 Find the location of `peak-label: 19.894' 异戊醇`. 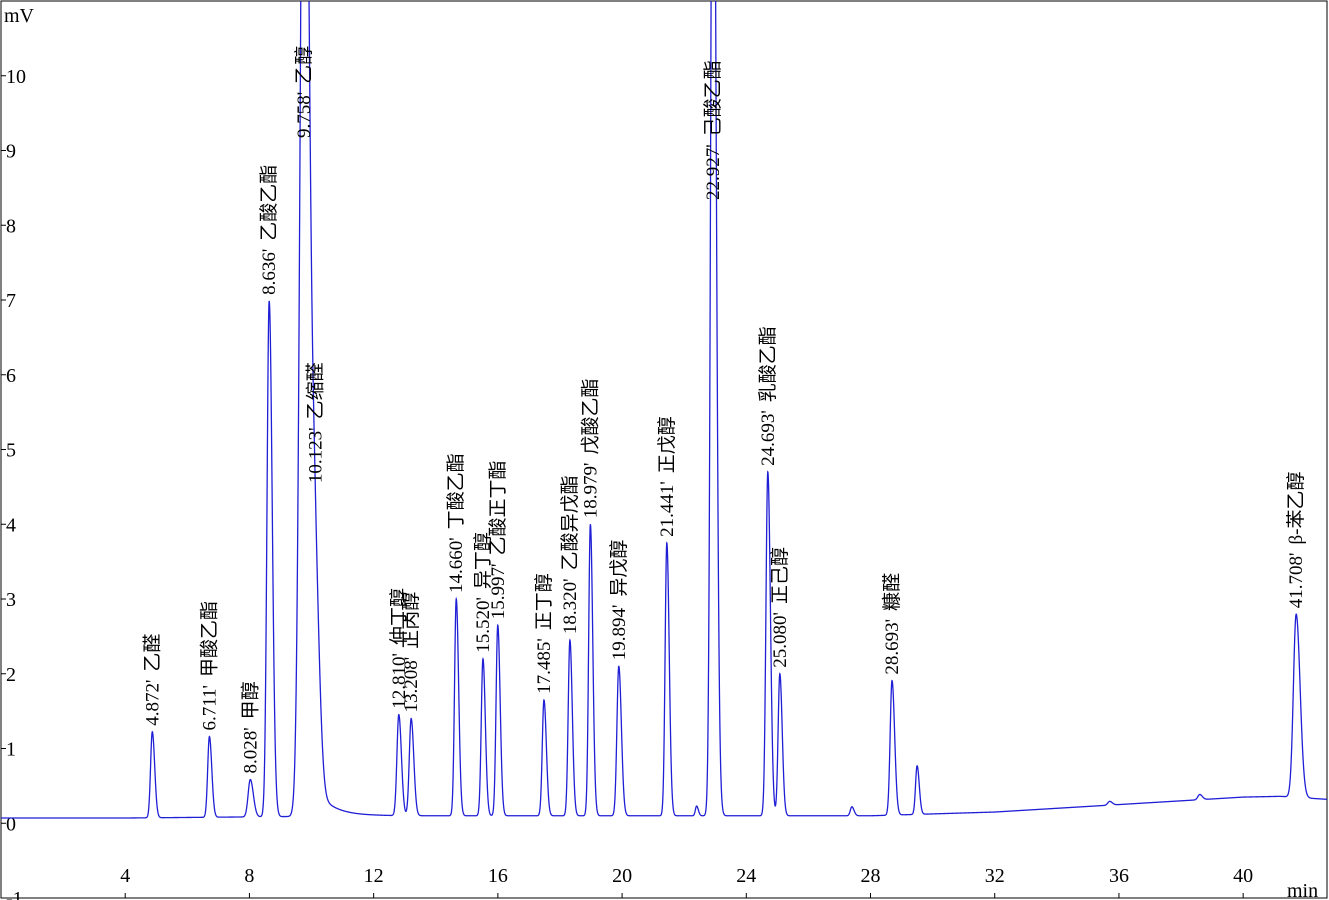

peak-label: 19.894' 异戊醇 is located at coordinates (619, 600).